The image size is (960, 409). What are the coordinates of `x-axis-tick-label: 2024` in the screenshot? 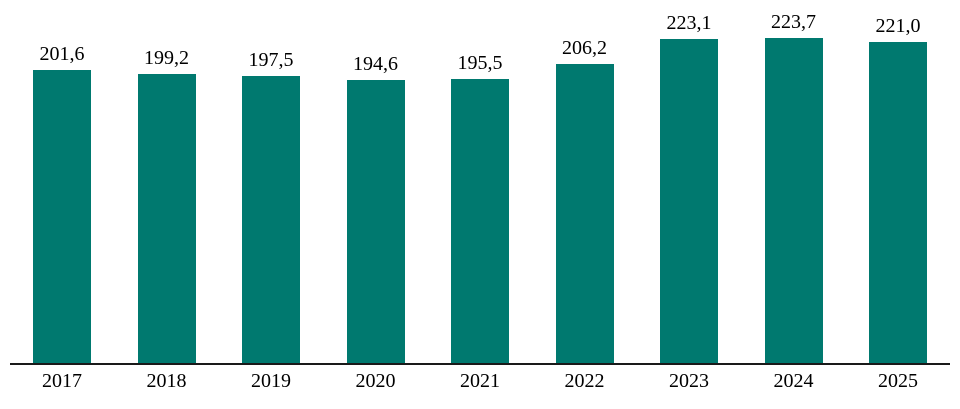 It's located at (793, 381).